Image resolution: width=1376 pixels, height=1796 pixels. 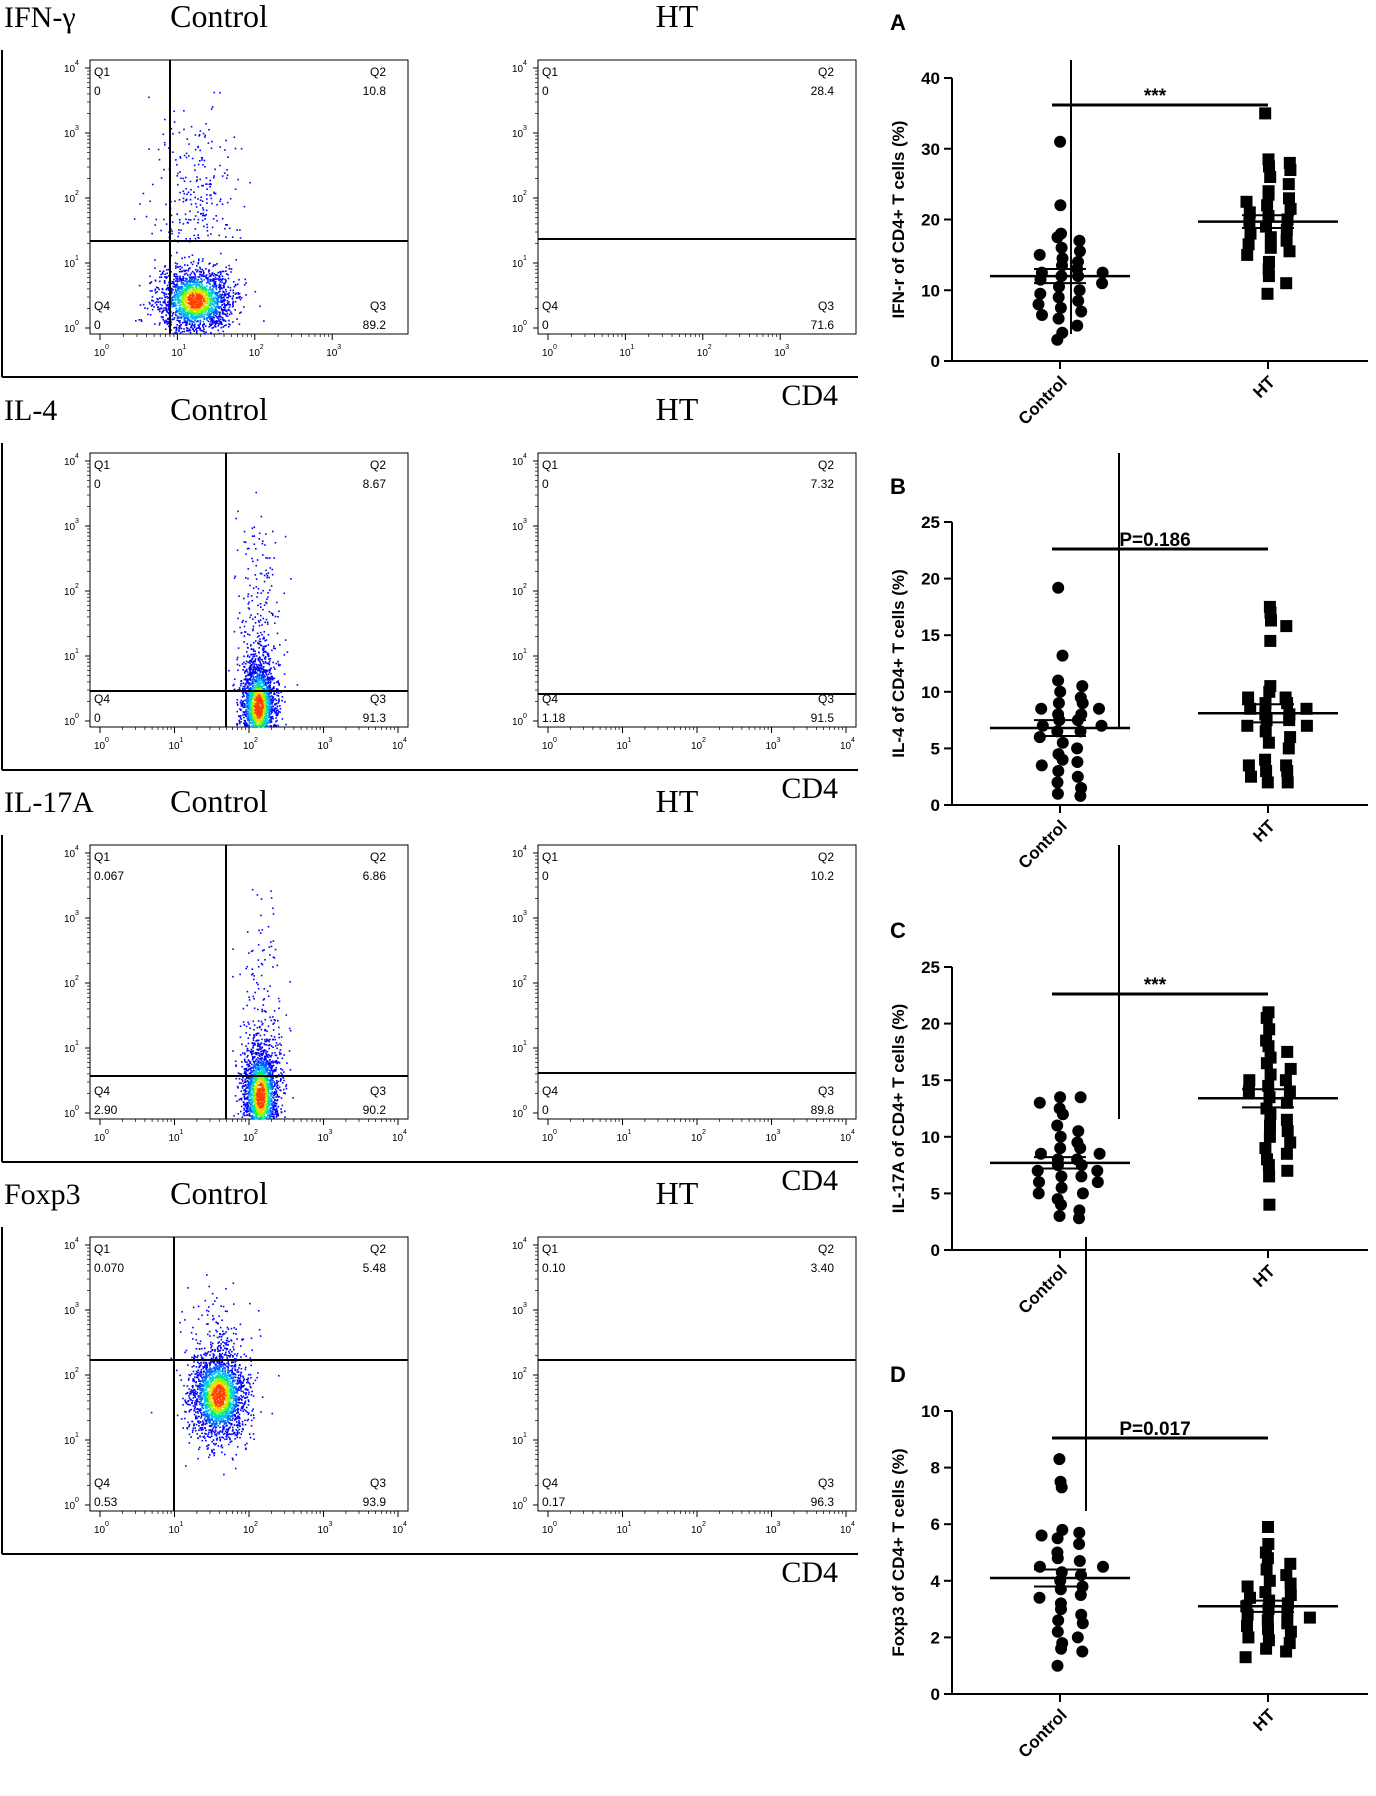 What do you see at coordinates (545, 325) in the screenshot?
I see `quadrant-value-q4: 0` at bounding box center [545, 325].